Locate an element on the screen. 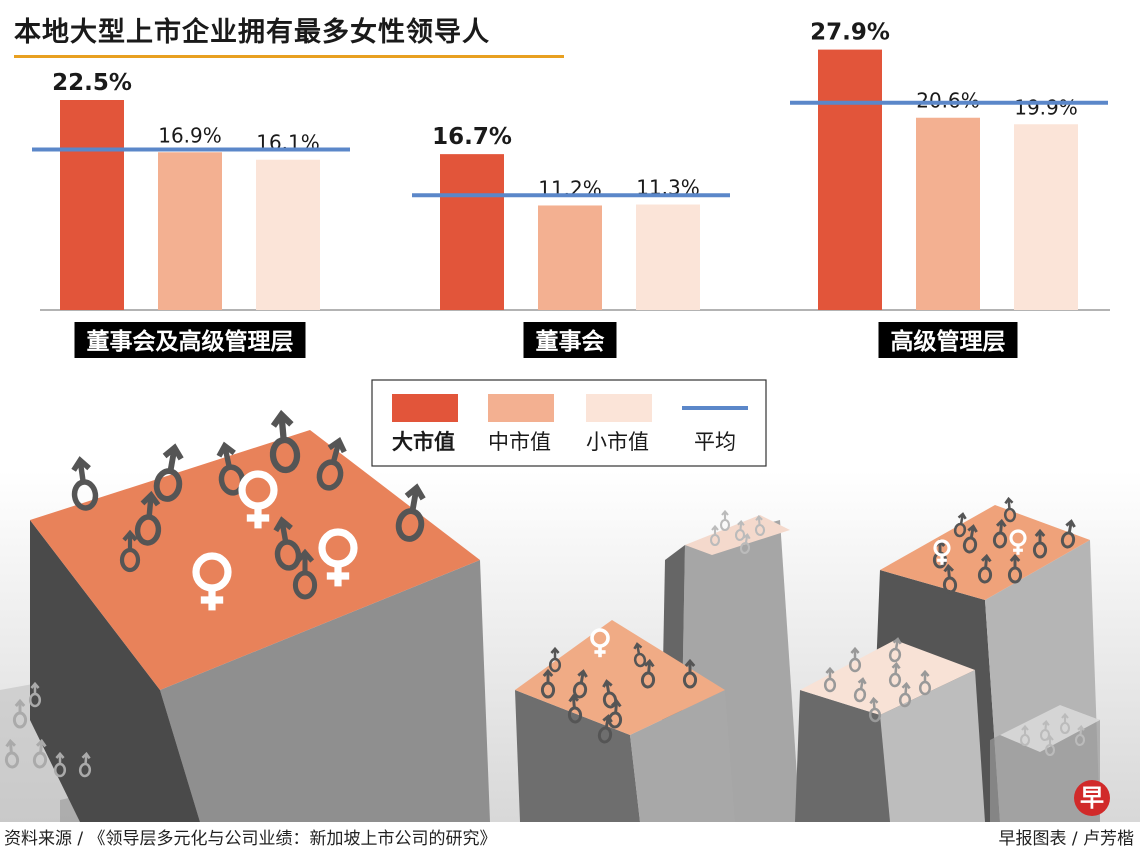 The height and width of the screenshot is (849, 1140). data-label-3-2: 20.6% is located at coordinates (948, 101).